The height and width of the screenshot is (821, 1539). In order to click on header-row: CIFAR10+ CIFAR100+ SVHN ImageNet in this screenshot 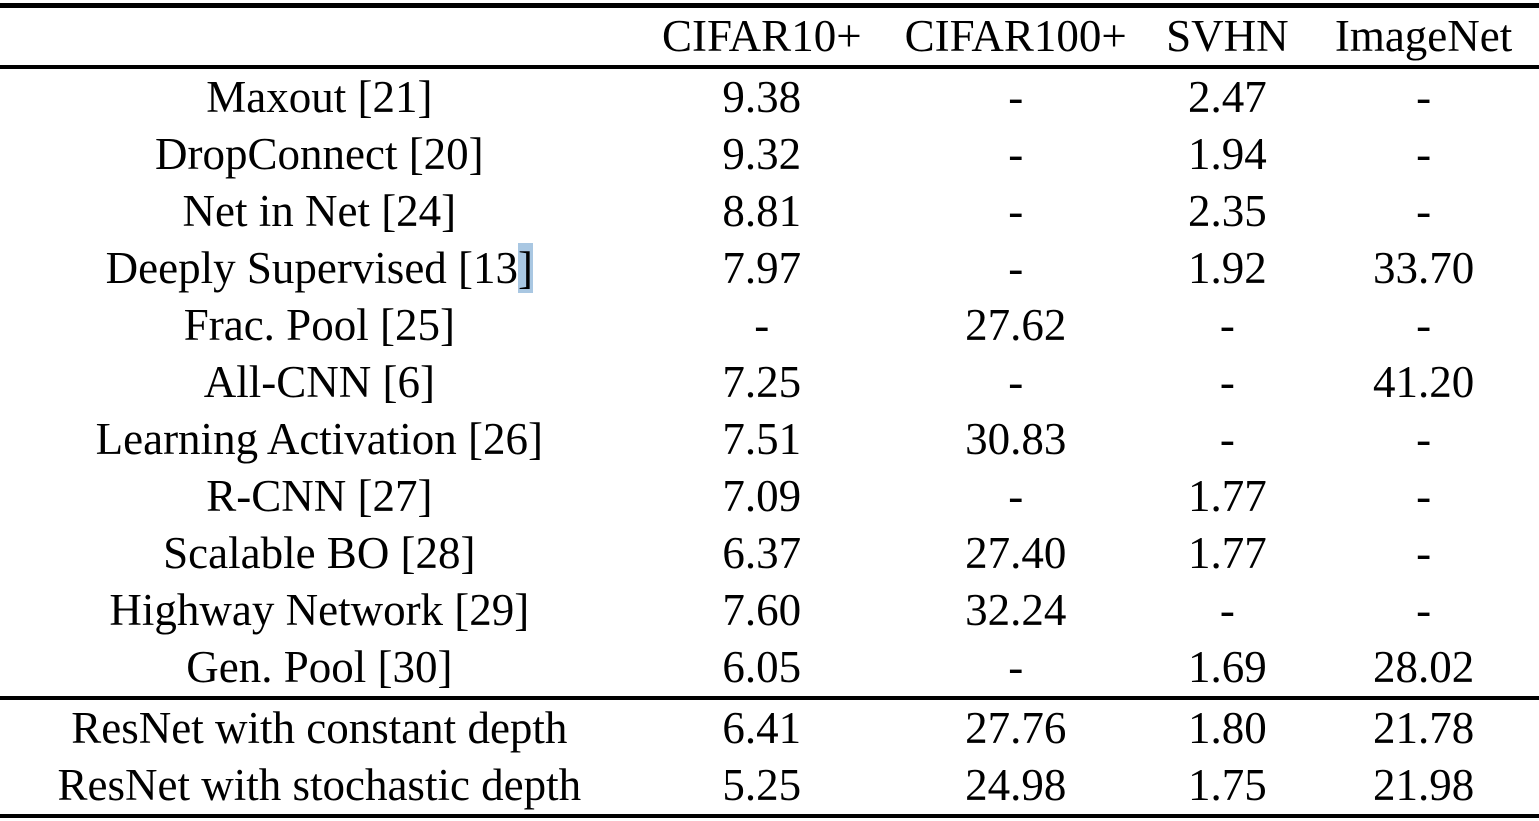, I will do `click(769, 37)`.